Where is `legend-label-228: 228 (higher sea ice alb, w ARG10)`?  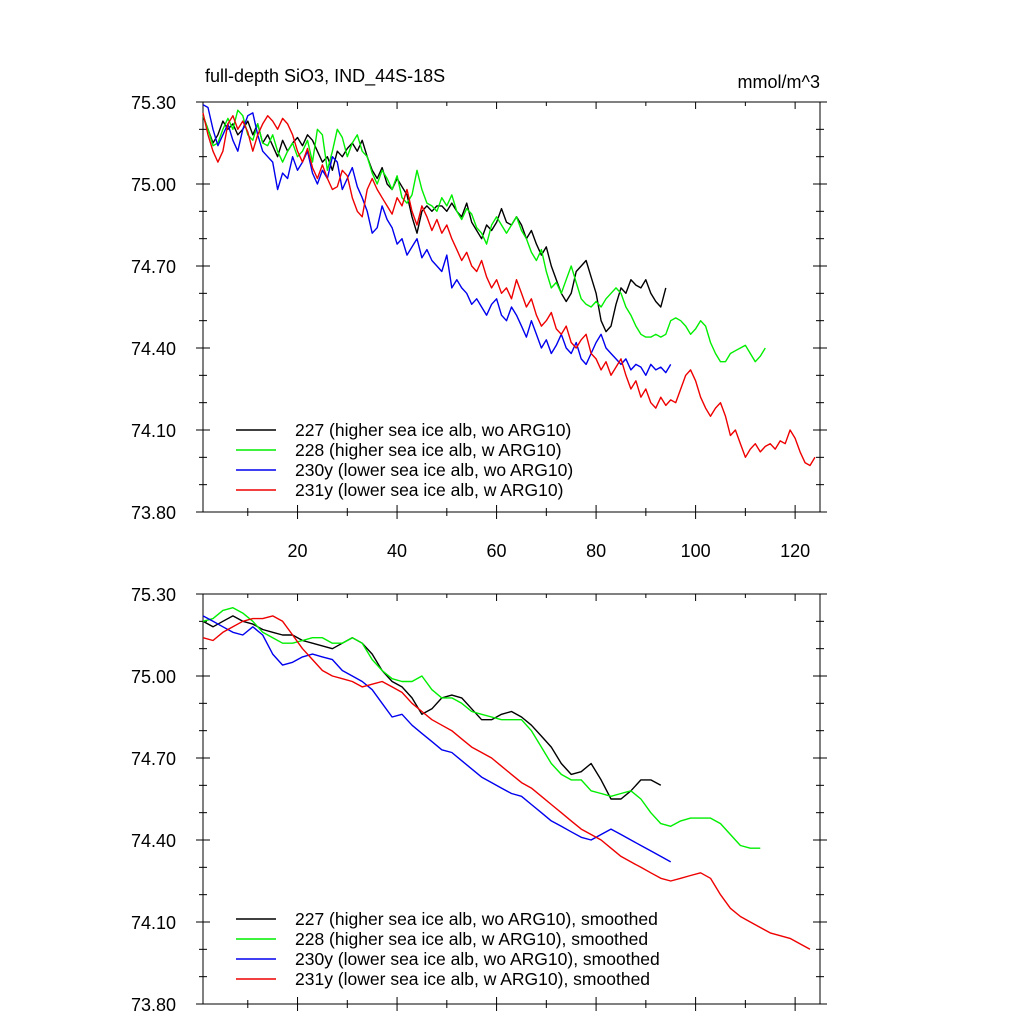 legend-label-228: 228 (higher sea ice alb, w ARG10) is located at coordinates (428, 450).